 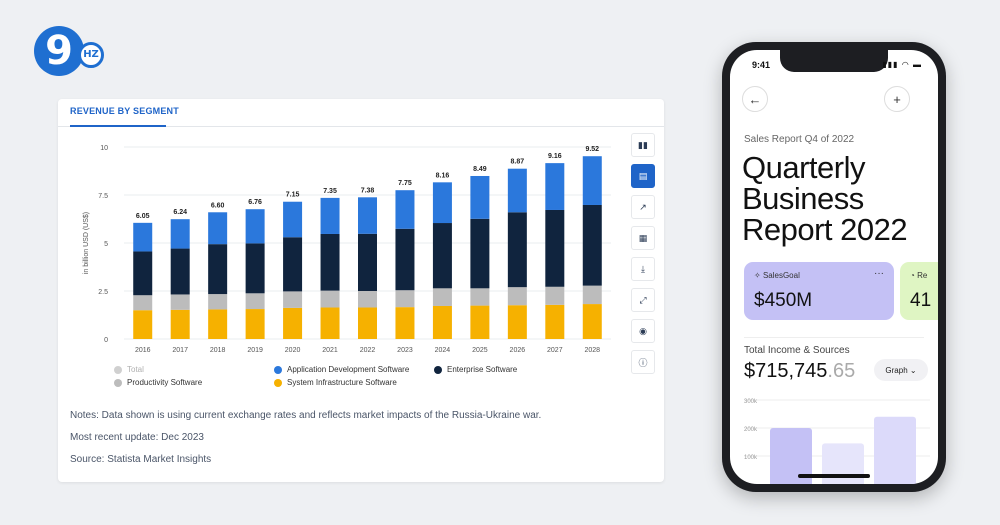 What do you see at coordinates (897, 99) in the screenshot?
I see `add-button: +` at bounding box center [897, 99].